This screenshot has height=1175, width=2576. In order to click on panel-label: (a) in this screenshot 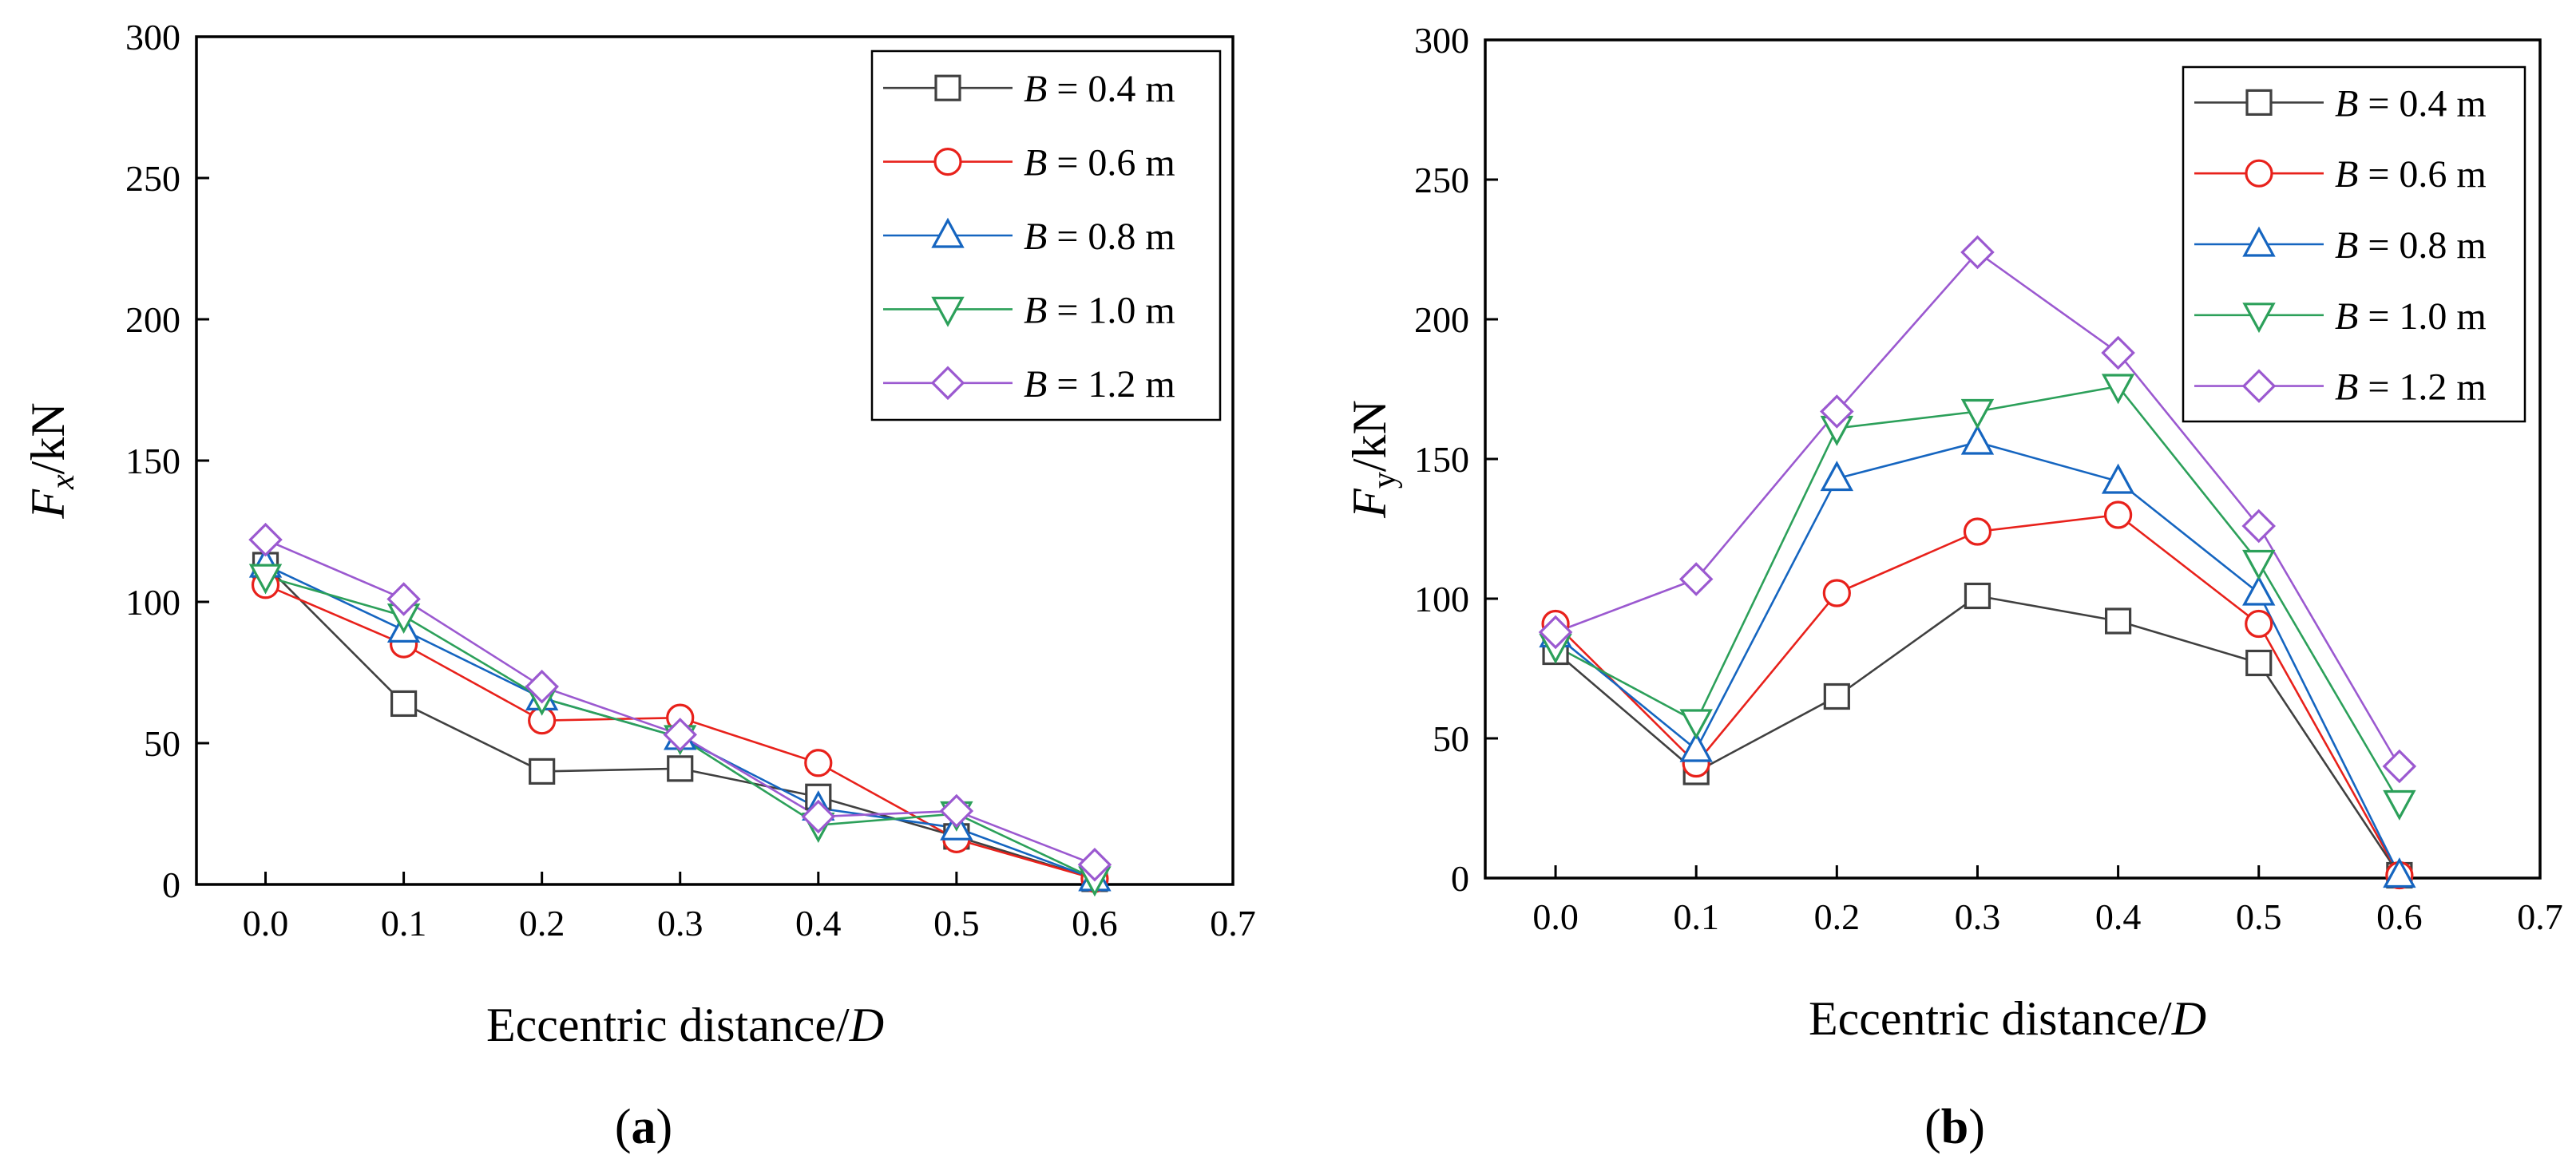, I will do `click(643, 1127)`.